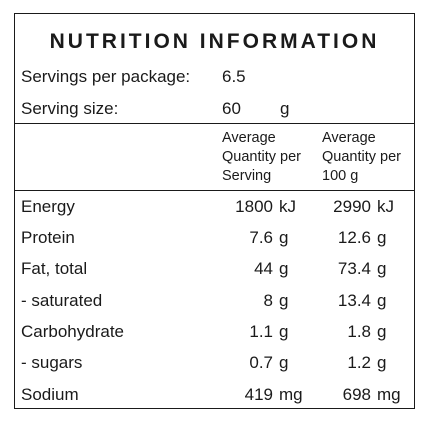 The width and height of the screenshot is (432, 428). Describe the element at coordinates (214, 190) in the screenshot. I see `divider-middle` at that location.